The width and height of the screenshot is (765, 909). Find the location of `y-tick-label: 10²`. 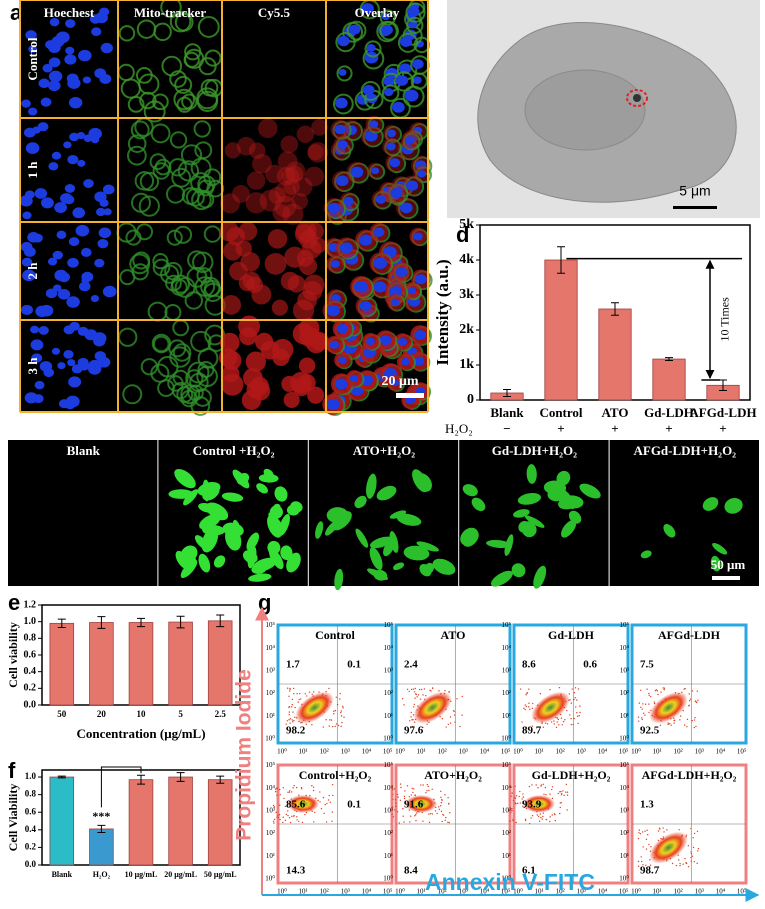

y-tick-label: 10² is located at coordinates (388, 693).